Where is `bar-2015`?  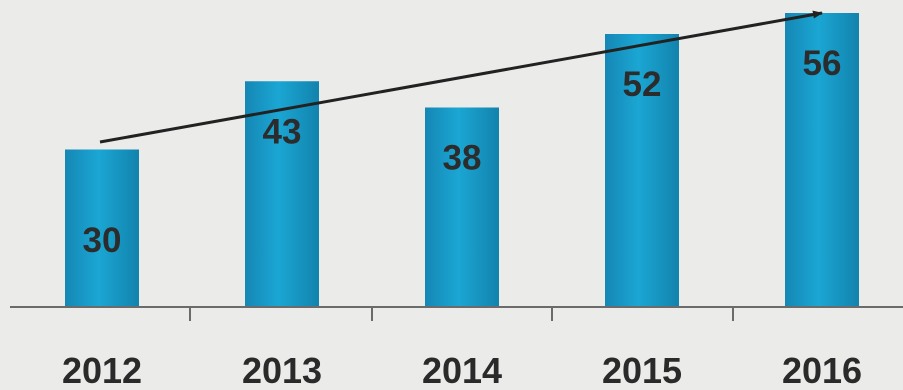 bar-2015 is located at coordinates (642, 170).